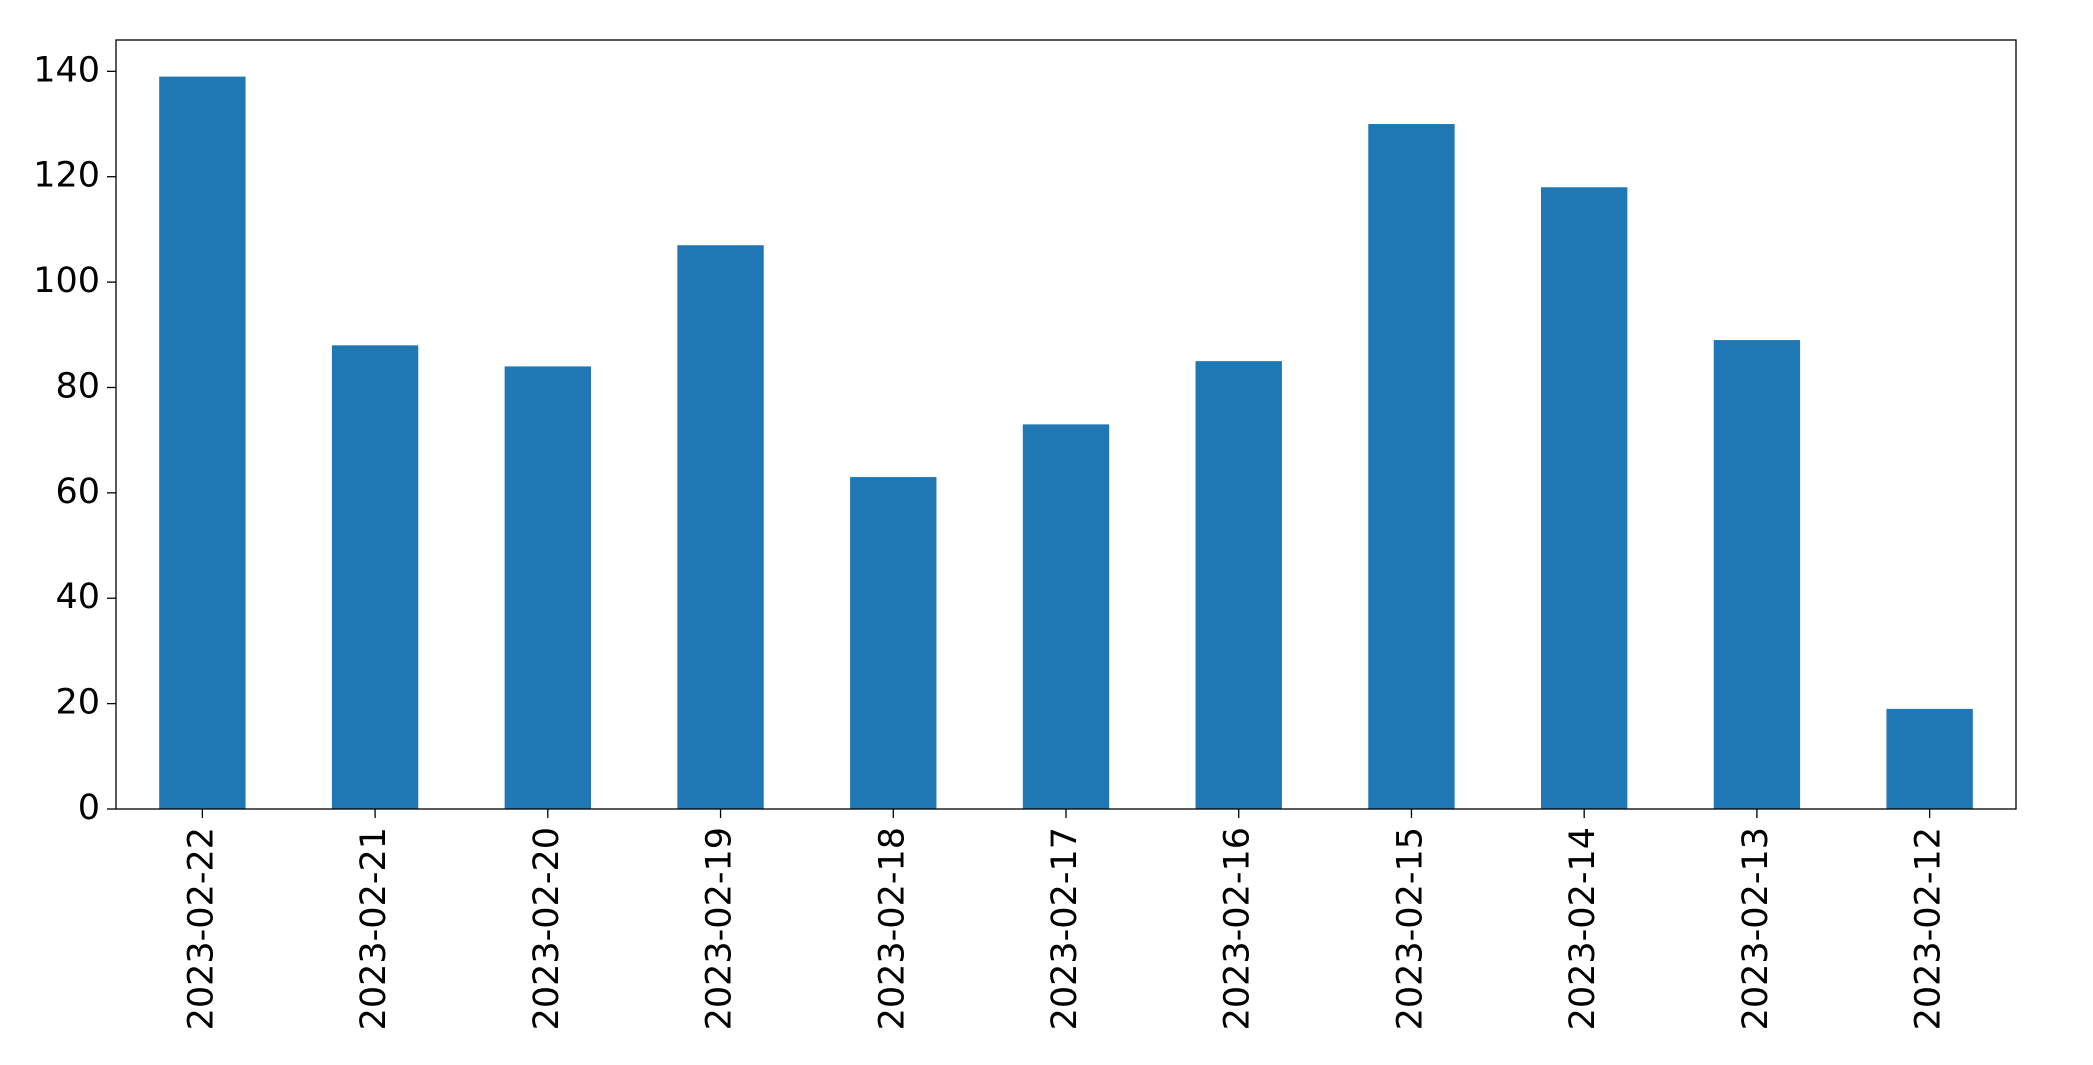 The width and height of the screenshot is (2093, 1065). Describe the element at coordinates (1410, 928) in the screenshot. I see `x-tick-label: 2023-02-15` at that location.